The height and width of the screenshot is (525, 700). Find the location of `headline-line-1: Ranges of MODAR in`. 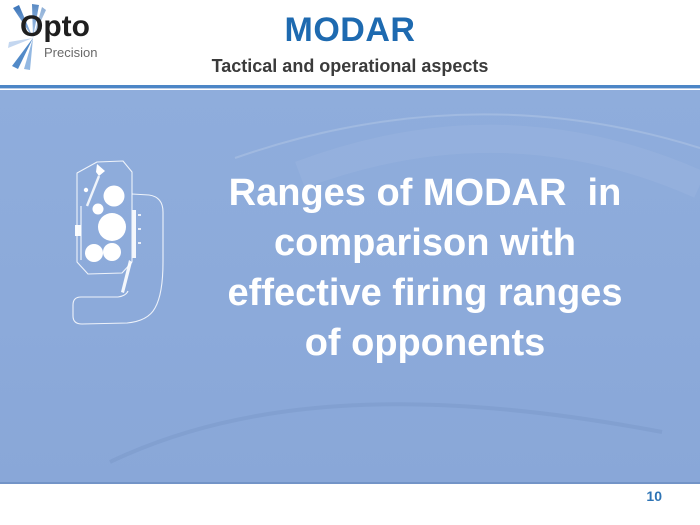

headline-line-1: Ranges of MODAR in is located at coordinates (425, 193).